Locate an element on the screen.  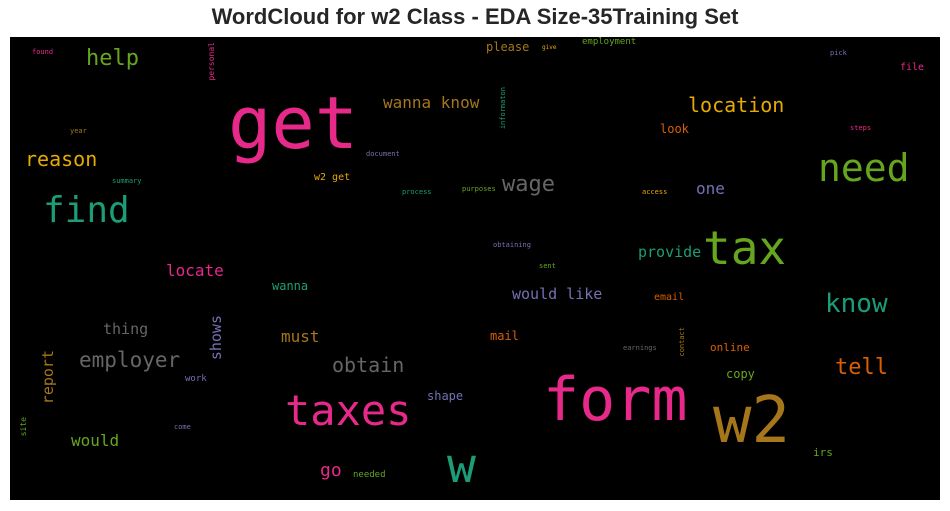
word-steps: steps is located at coordinates (861, 128).